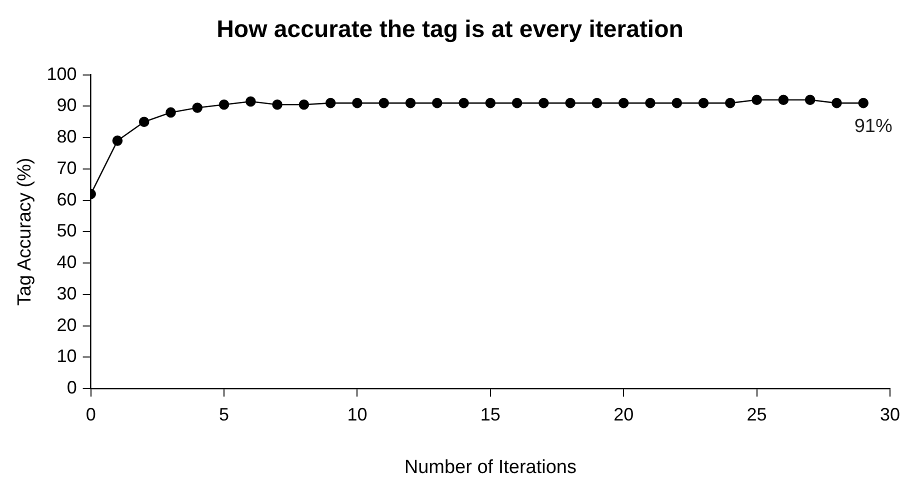  Describe the element at coordinates (66, 262) in the screenshot. I see `y-tick-label: 40` at that location.